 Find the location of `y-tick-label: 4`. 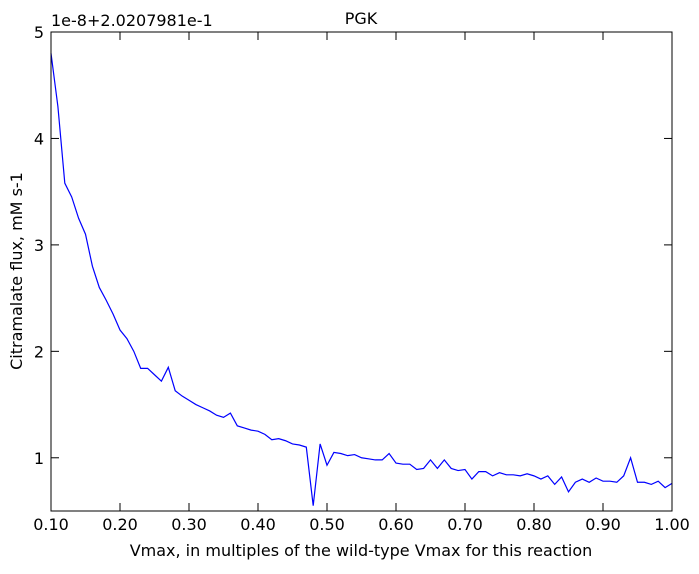

y-tick-label: 4 is located at coordinates (39, 138).